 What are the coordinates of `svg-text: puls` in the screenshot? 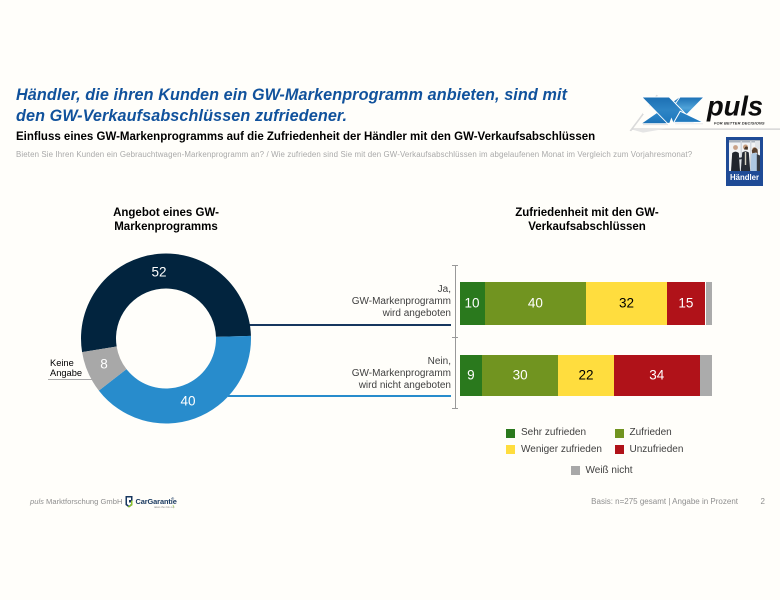 It's located at (734, 106).